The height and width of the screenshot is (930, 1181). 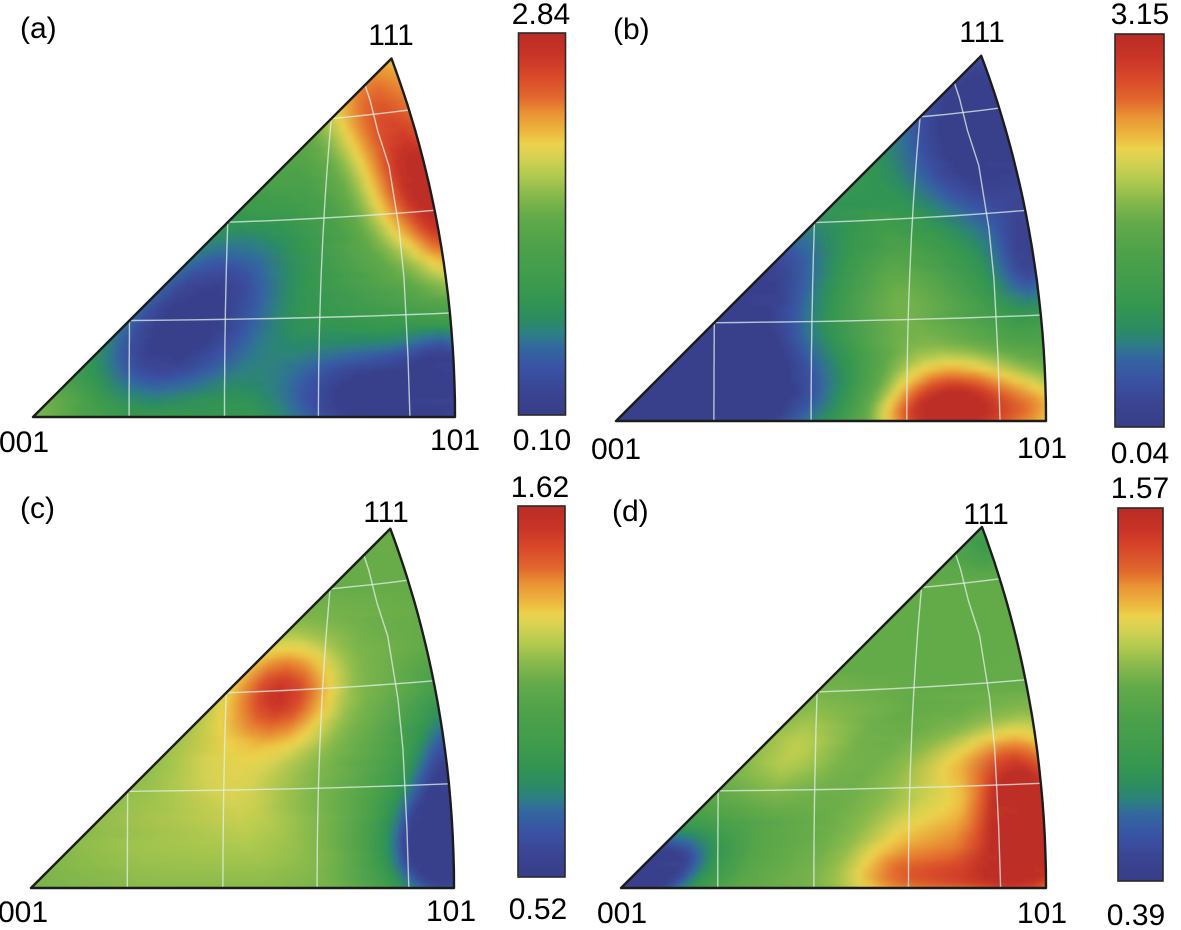 I want to click on svg-text: (b), so click(x=631, y=29).